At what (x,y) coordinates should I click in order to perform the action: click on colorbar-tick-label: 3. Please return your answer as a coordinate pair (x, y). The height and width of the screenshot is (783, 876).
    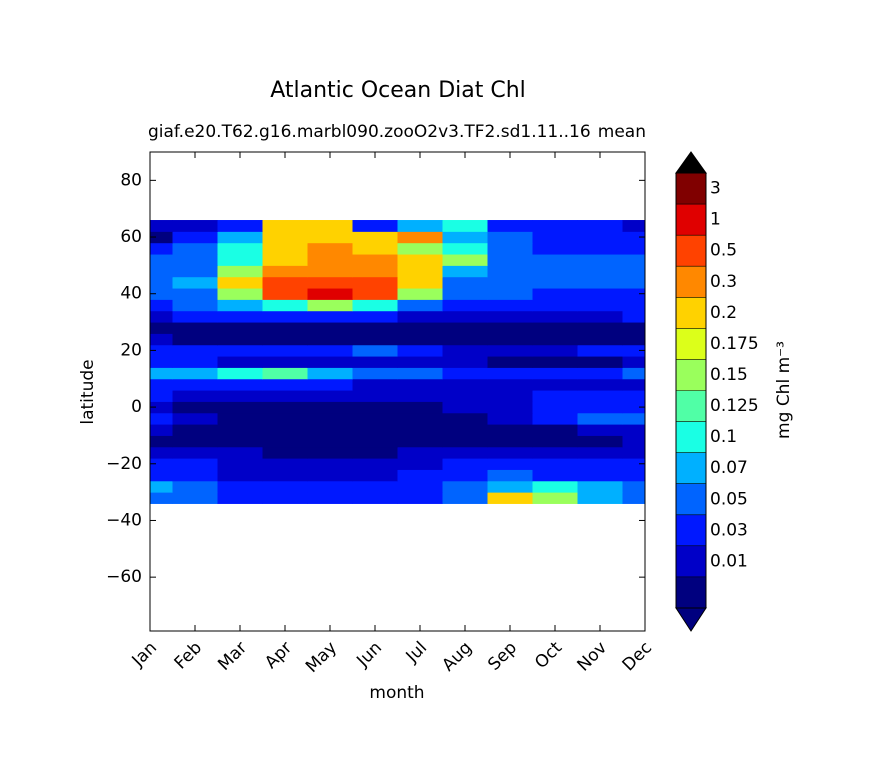
    Looking at the image, I should click on (715, 189).